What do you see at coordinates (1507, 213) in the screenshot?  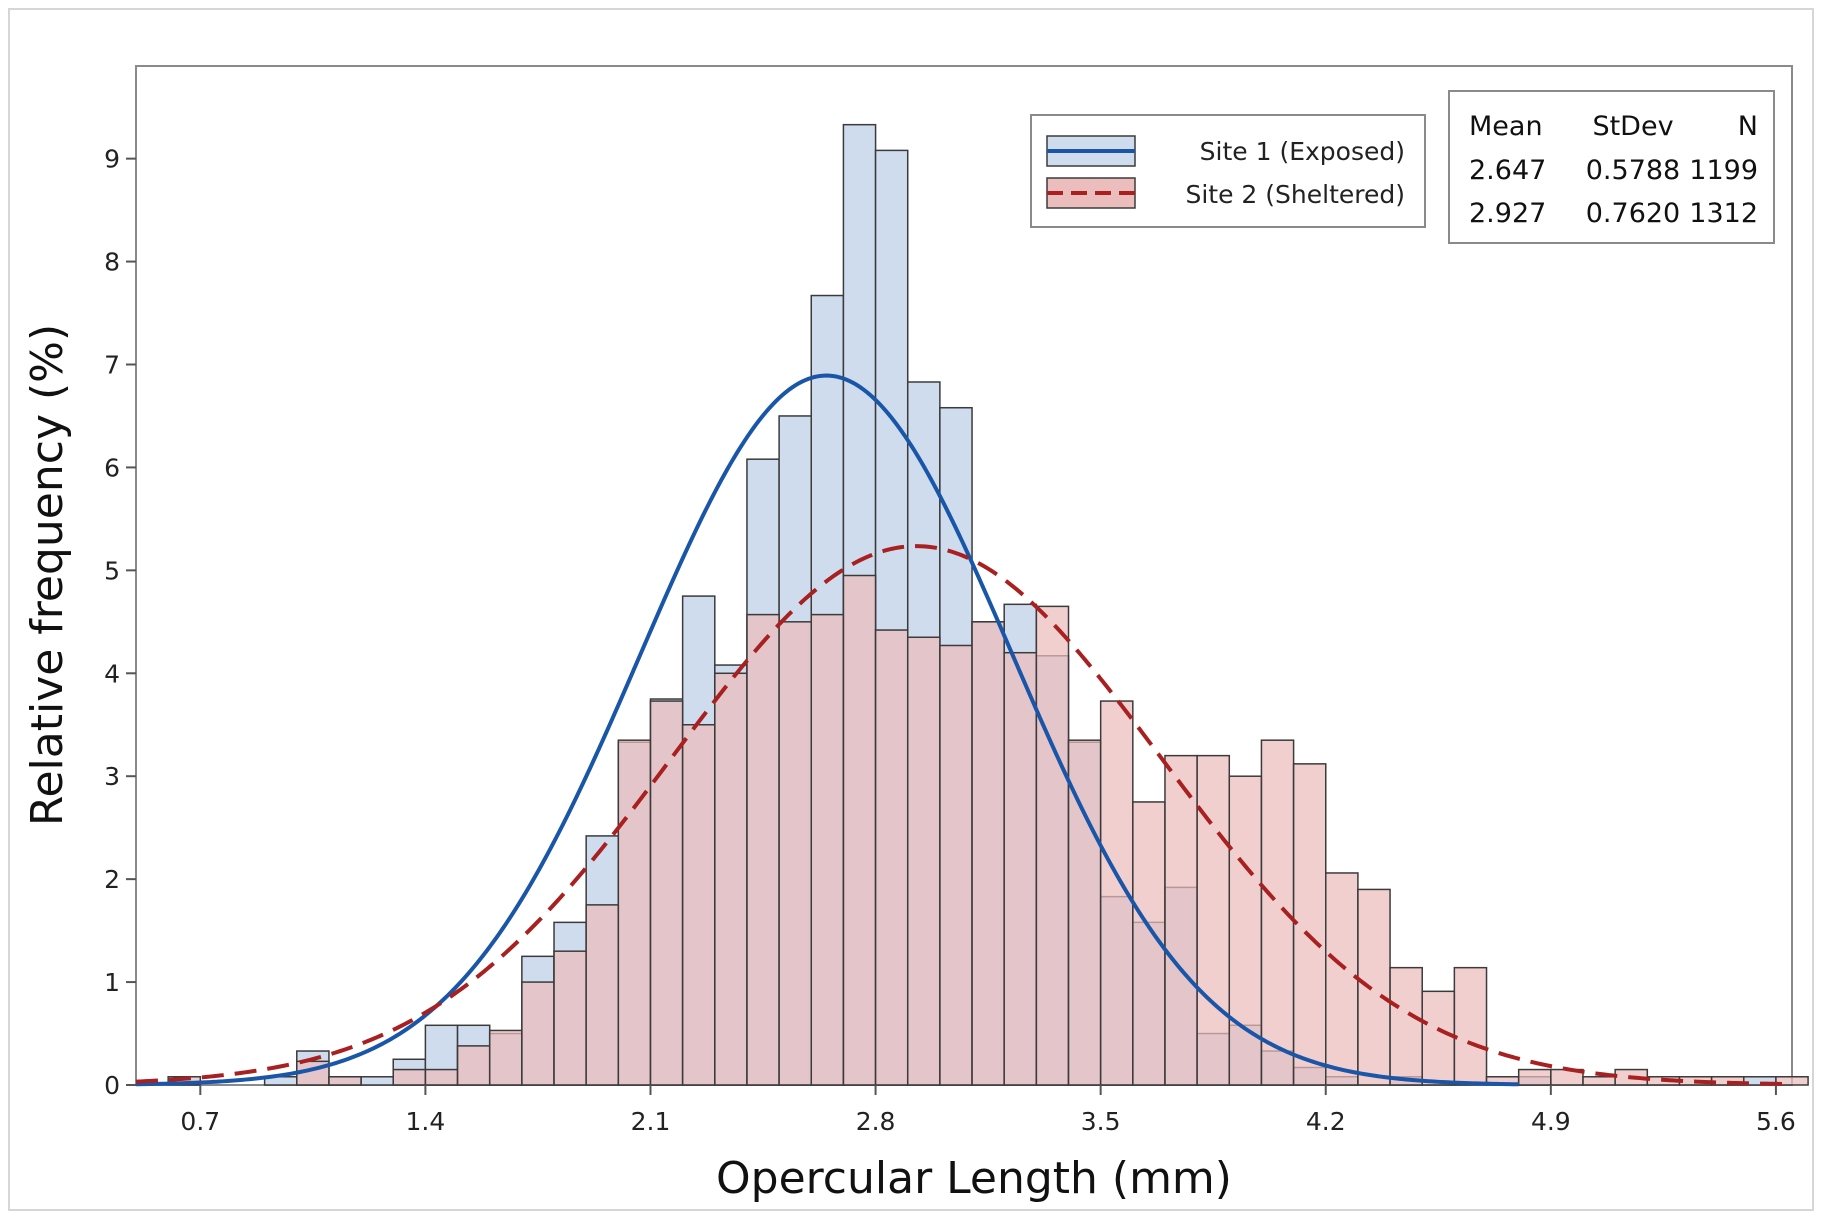 I see `stats-row-2-mean: 2.927` at bounding box center [1507, 213].